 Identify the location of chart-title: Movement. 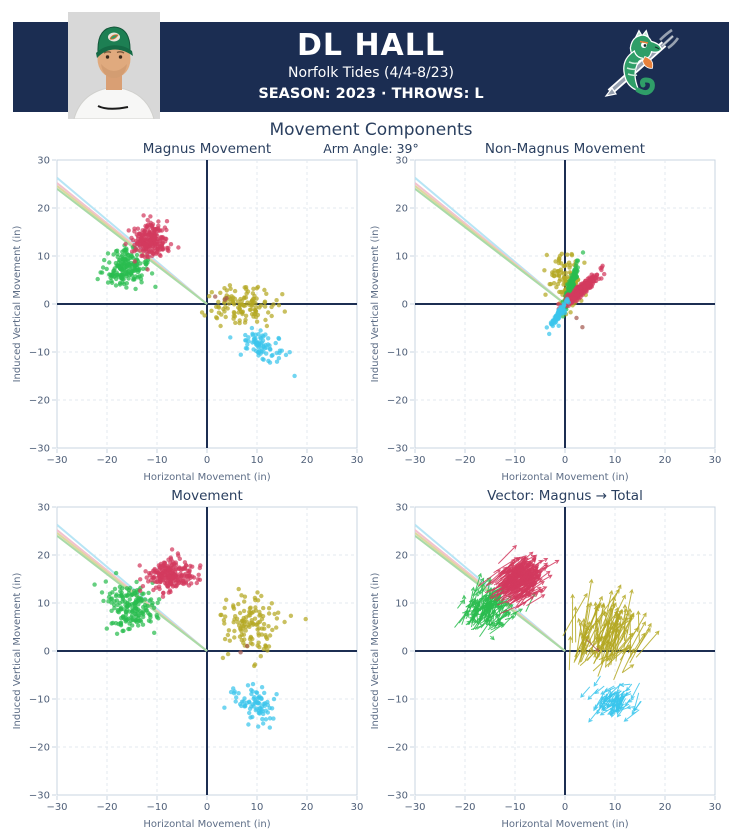
(207, 496).